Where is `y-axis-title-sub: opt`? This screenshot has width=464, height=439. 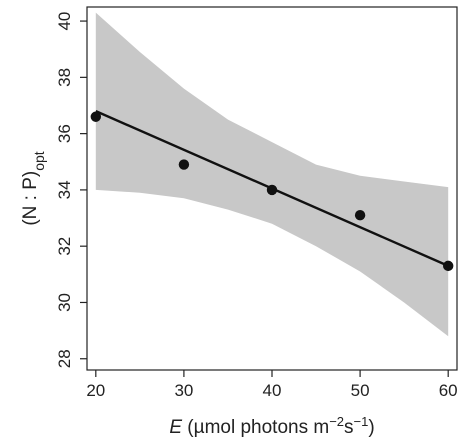
y-axis-title-sub: opt is located at coordinates (39, 161).